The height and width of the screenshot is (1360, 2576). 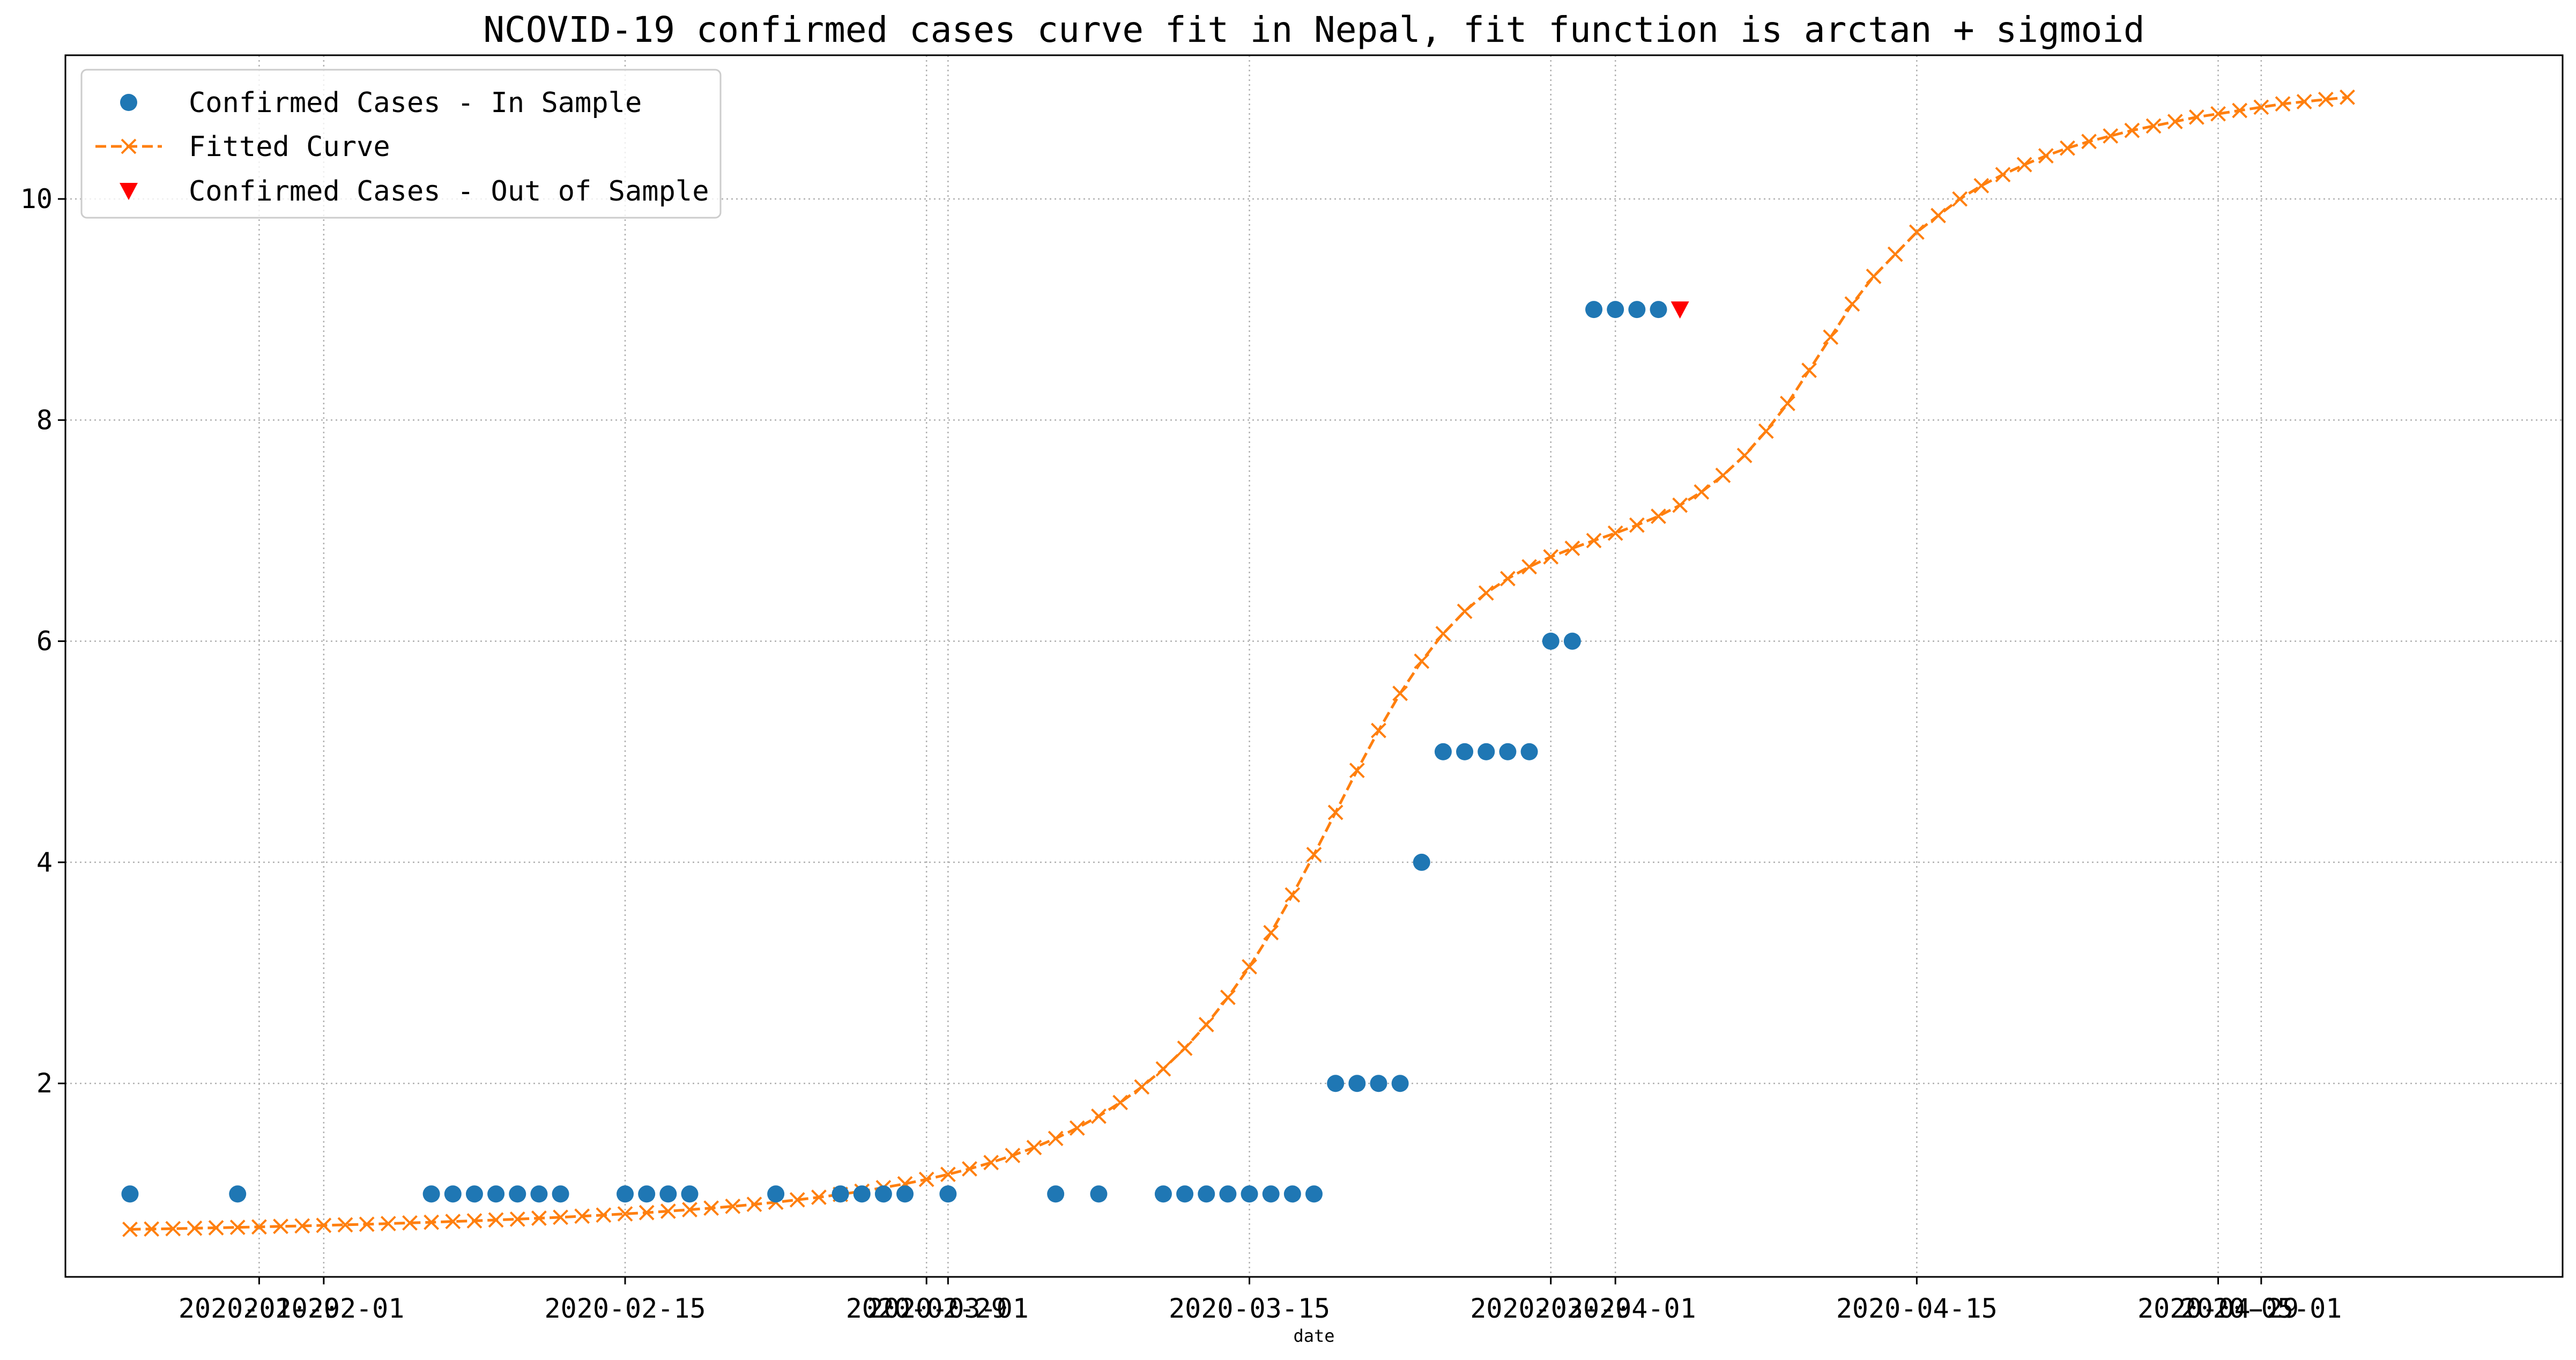 What do you see at coordinates (44, 862) in the screenshot?
I see `y-tick-label: 4` at bounding box center [44, 862].